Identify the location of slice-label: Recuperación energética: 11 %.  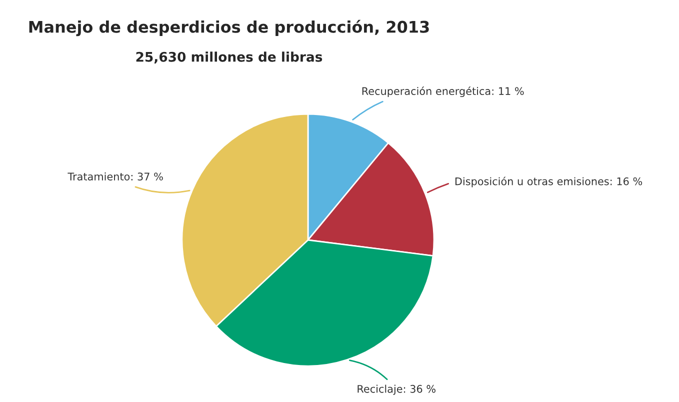
(443, 92).